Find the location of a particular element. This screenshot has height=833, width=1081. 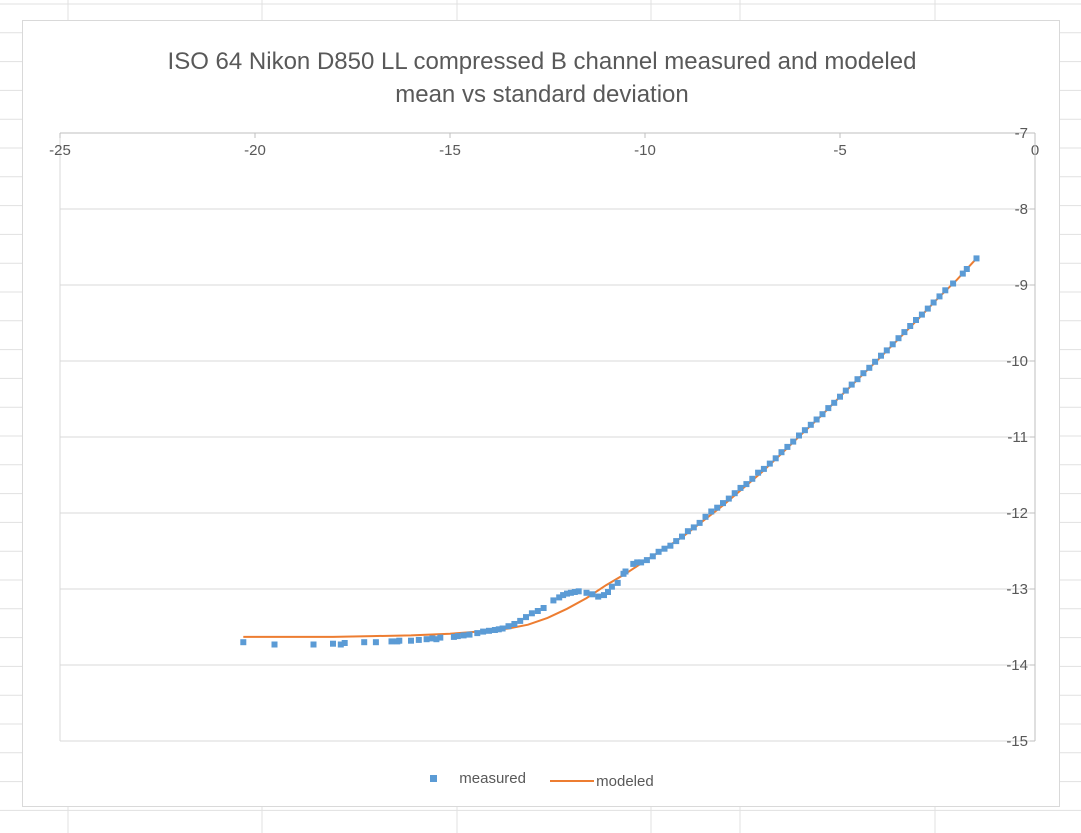

x-tick-label: -25 is located at coordinates (60, 150).